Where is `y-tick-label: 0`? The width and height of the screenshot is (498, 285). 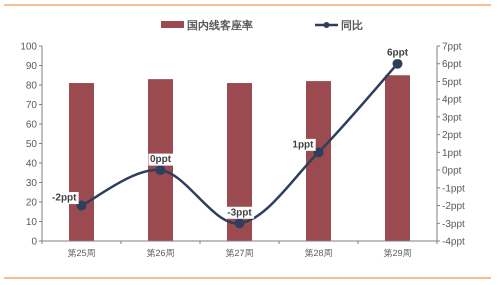 y-tick-label: 0 is located at coordinates (34, 242).